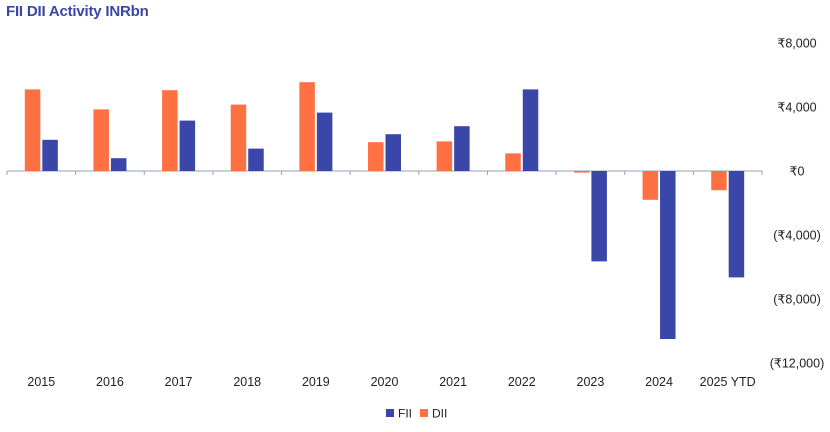 This screenshot has width=830, height=432. I want to click on bar-dii-2024, so click(650, 185).